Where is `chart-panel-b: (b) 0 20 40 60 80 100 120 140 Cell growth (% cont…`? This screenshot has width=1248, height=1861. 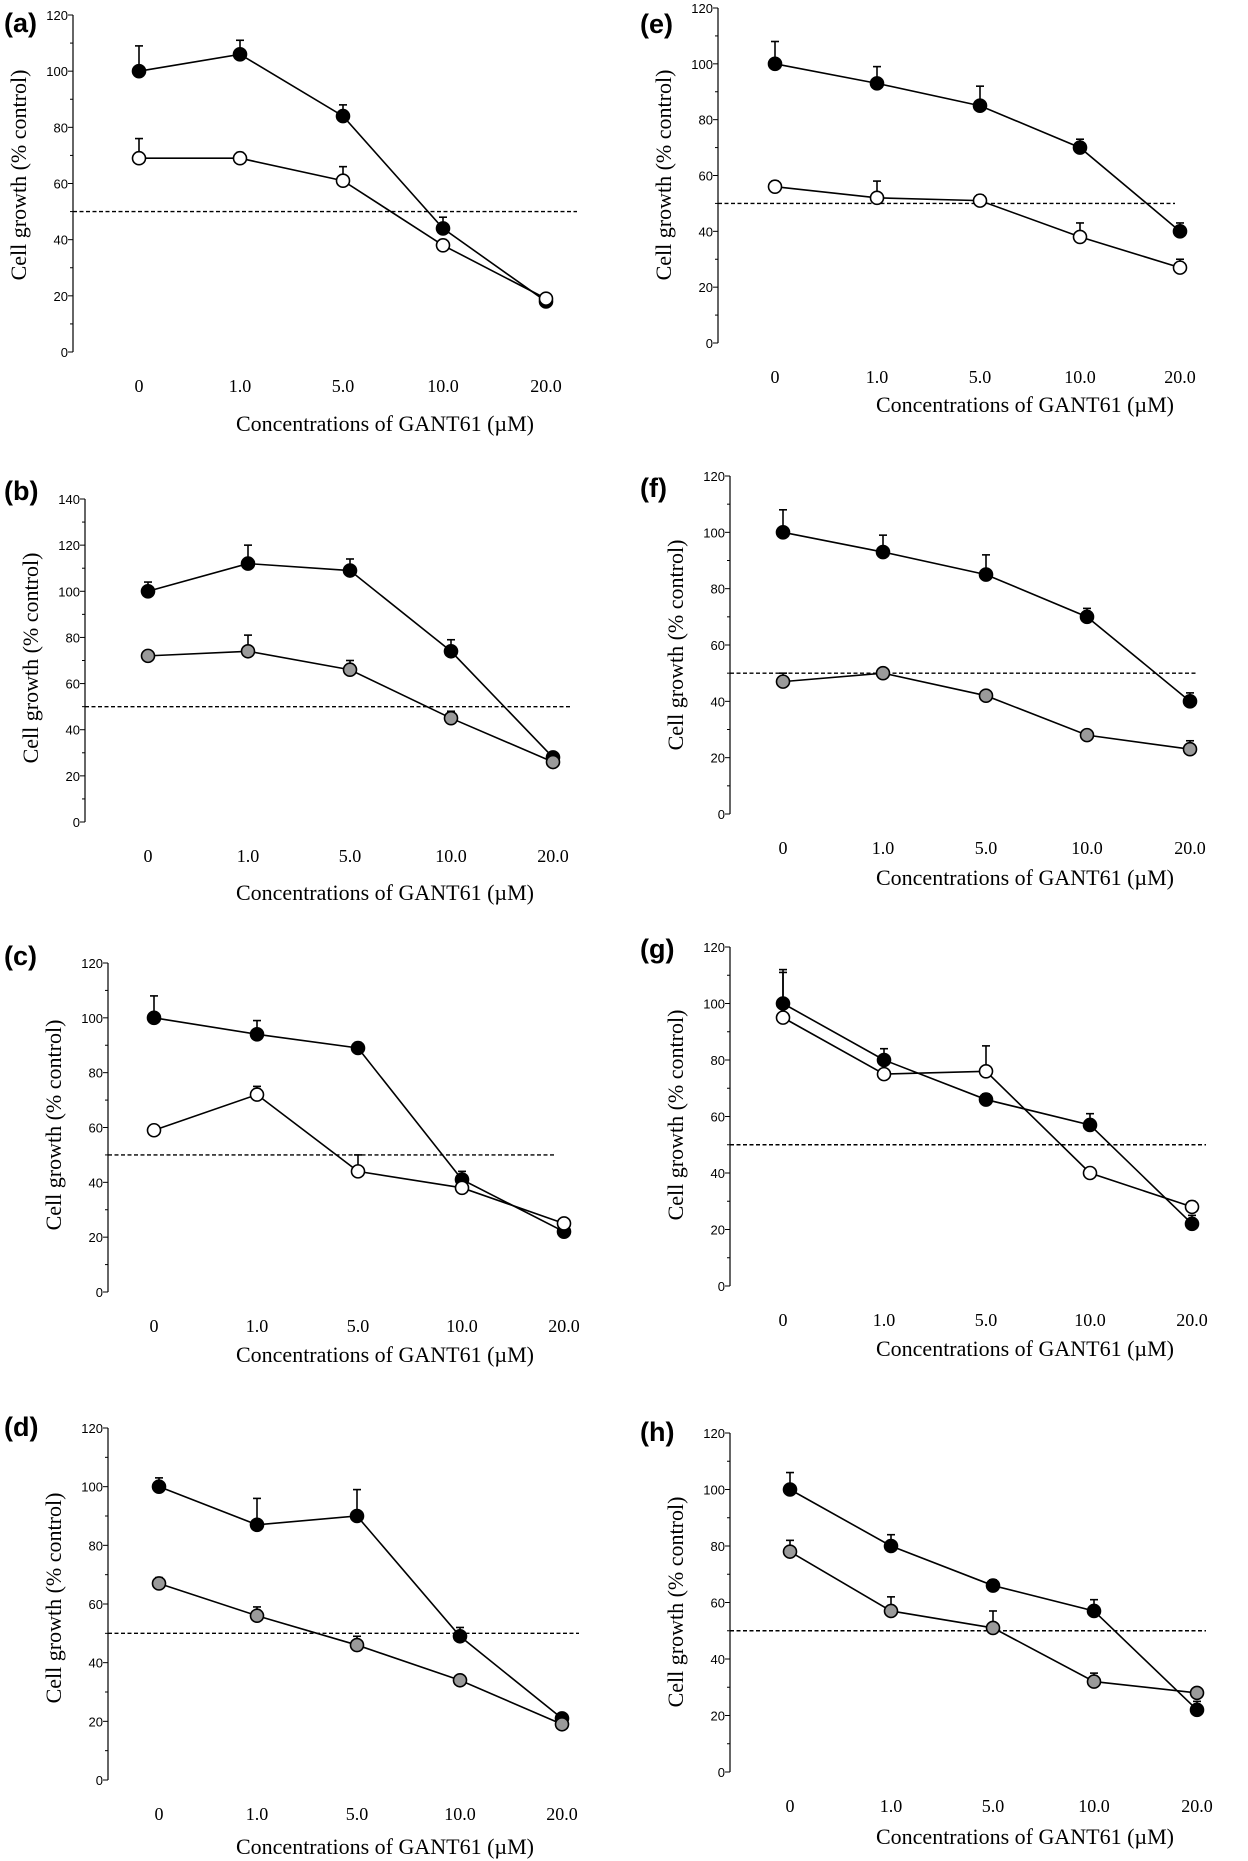
chart-panel-b: (b) 0 20 40 60 80 100 120 140 Cell growth (% cont… is located at coordinates (287, 690).